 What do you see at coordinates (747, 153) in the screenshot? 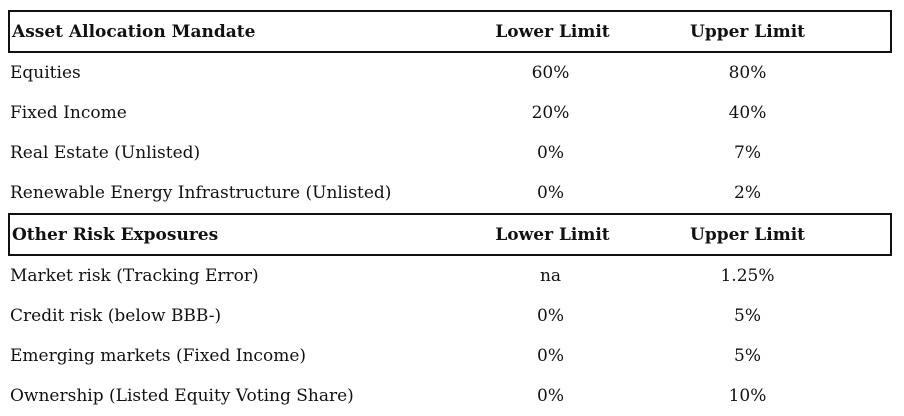
I see `upper-limit-value: 7%` at bounding box center [747, 153].